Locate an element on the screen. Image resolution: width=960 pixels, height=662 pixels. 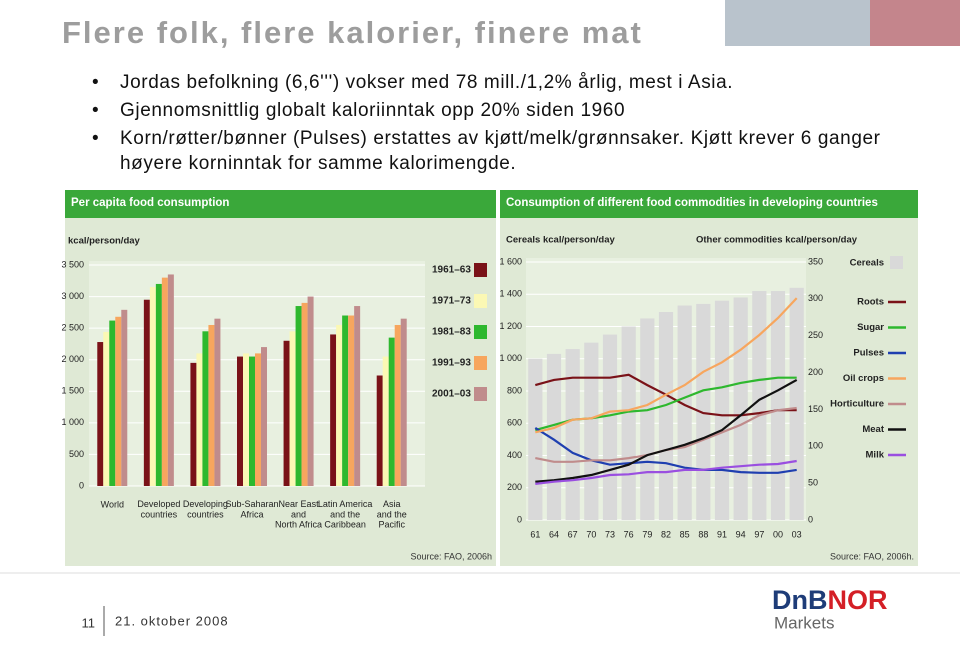
y-tick-label: 200 is located at coordinates (514, 487).